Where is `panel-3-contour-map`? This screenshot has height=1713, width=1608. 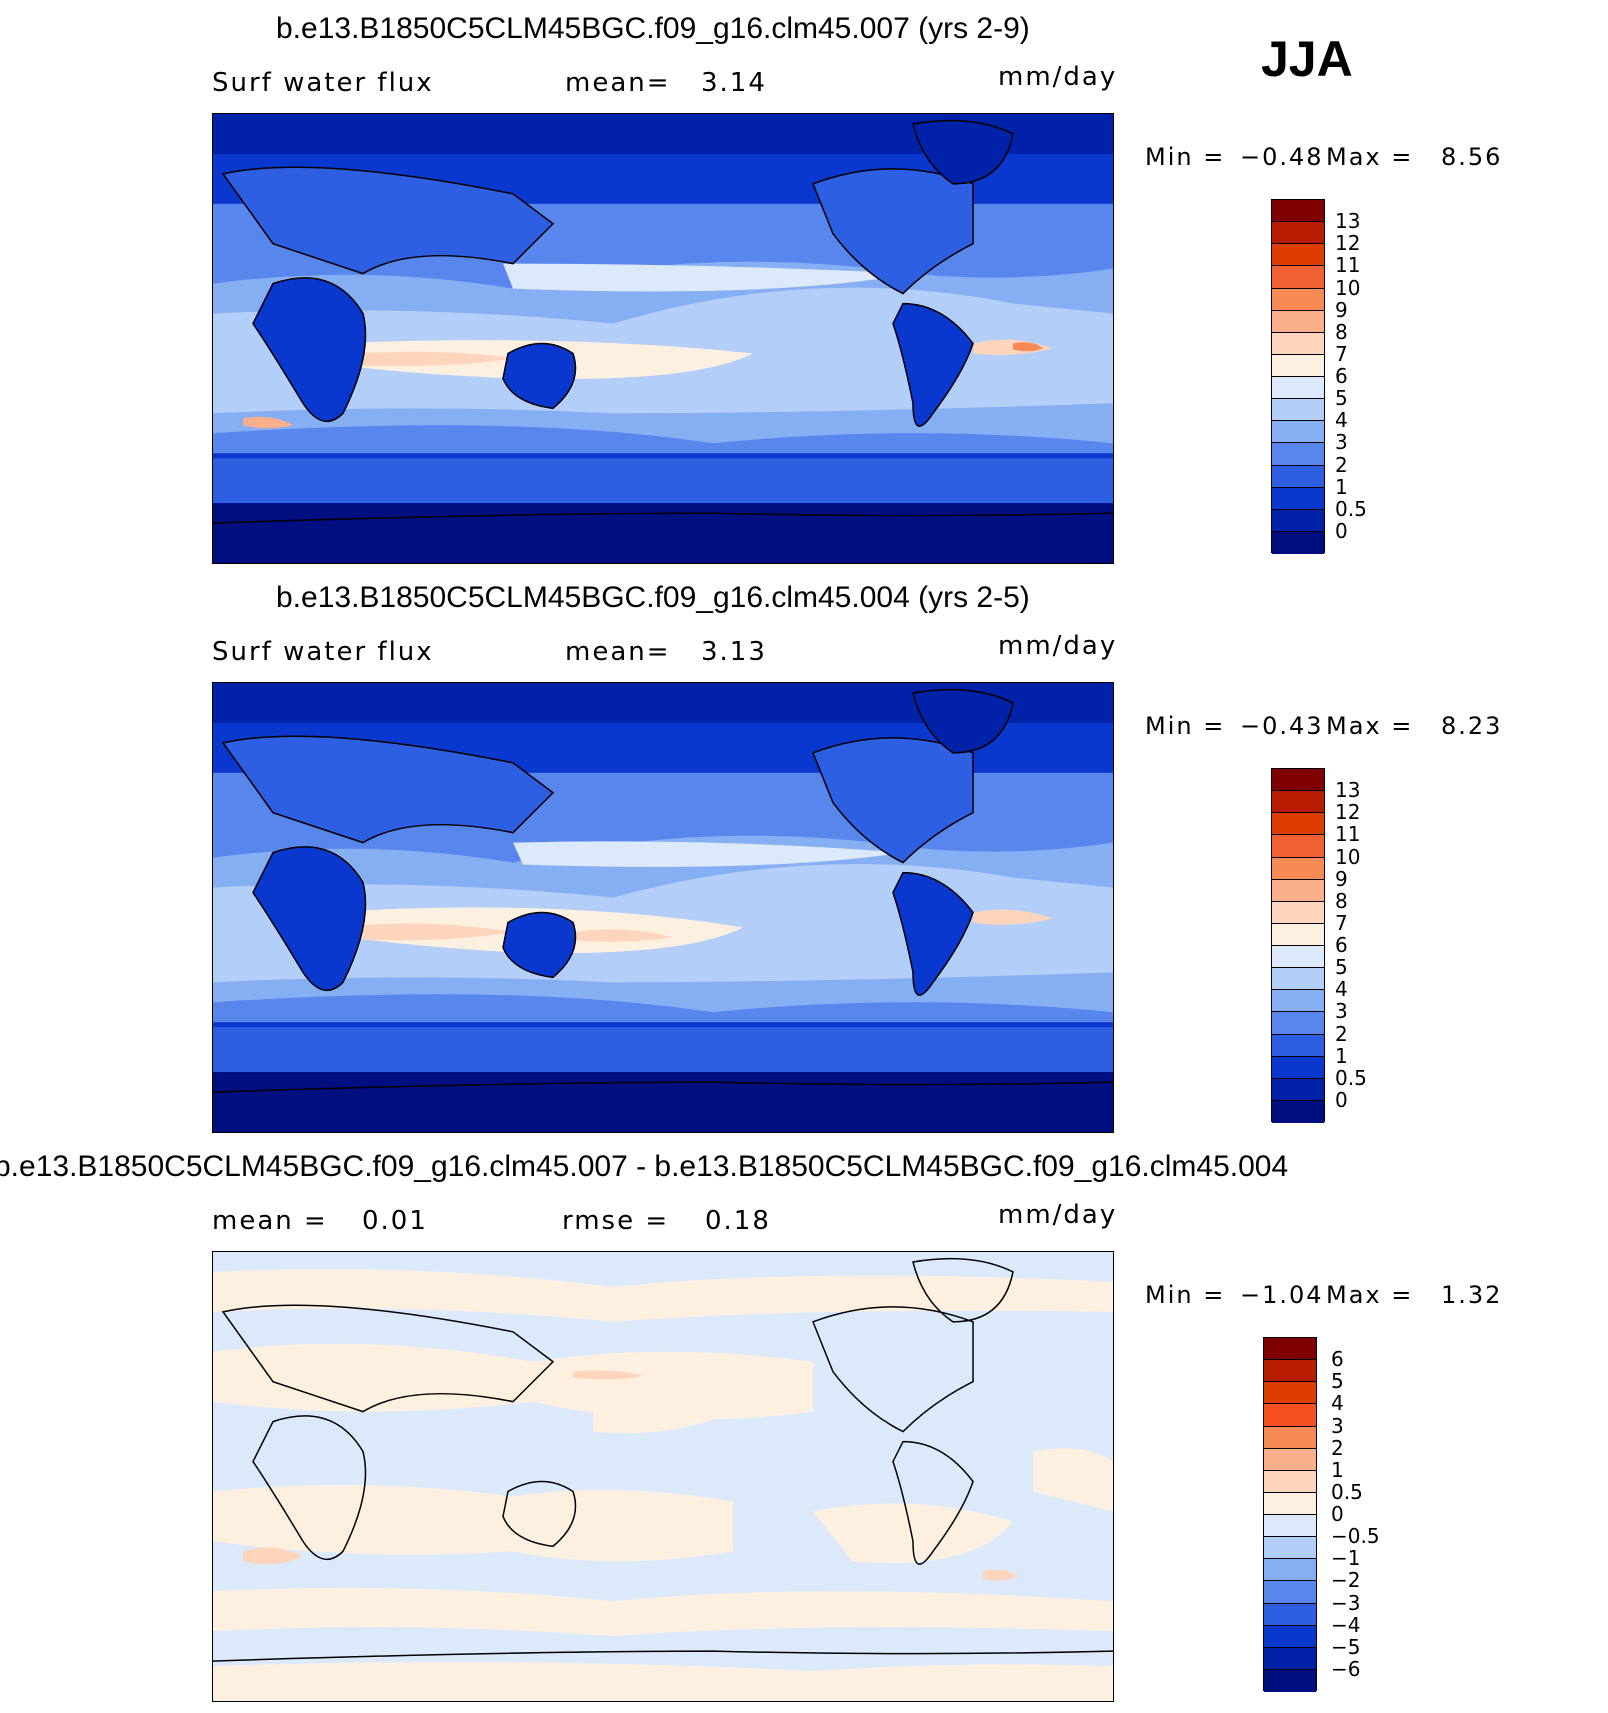
panel-3-contour-map is located at coordinates (663, 1476).